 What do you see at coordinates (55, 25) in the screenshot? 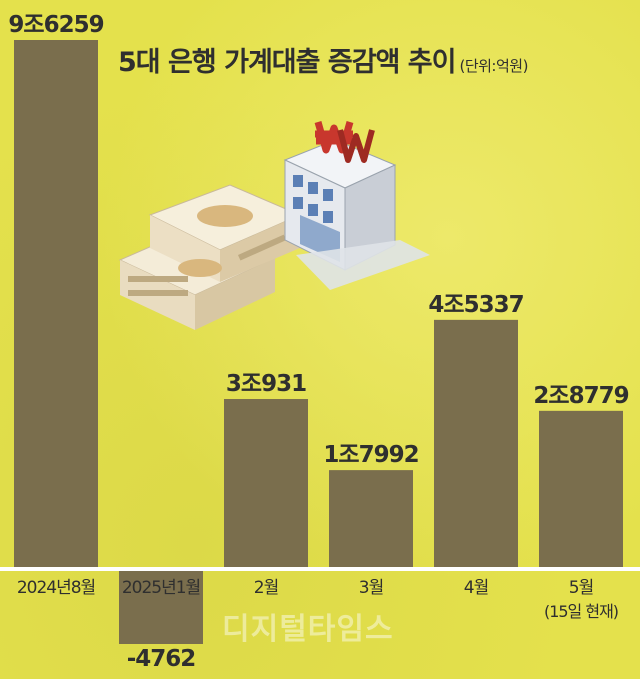
I see `data-label: 9조6259` at bounding box center [55, 25].